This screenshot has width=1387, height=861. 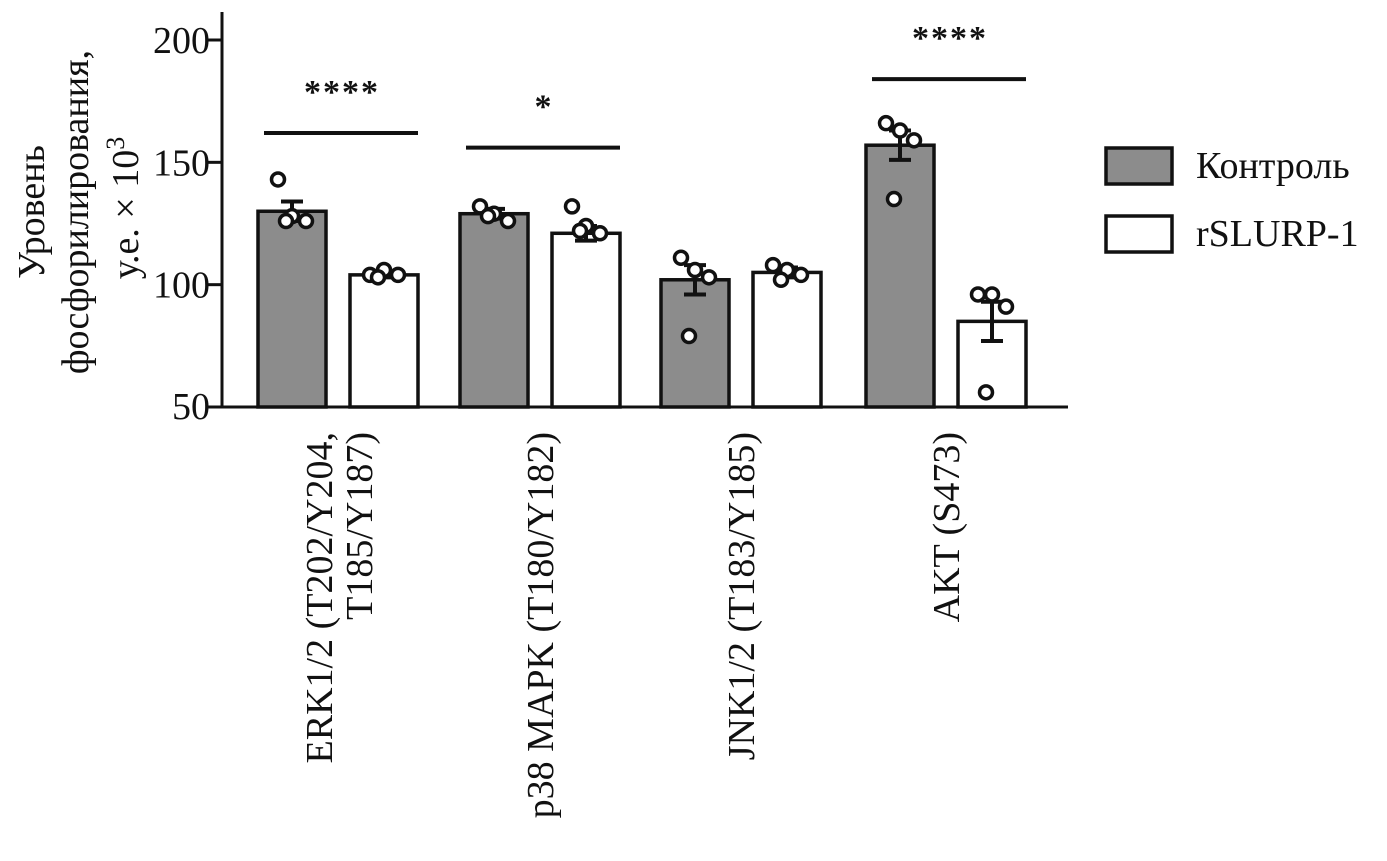 What do you see at coordinates (181, 163) in the screenshot?
I see `y-tick-label: 150` at bounding box center [181, 163].